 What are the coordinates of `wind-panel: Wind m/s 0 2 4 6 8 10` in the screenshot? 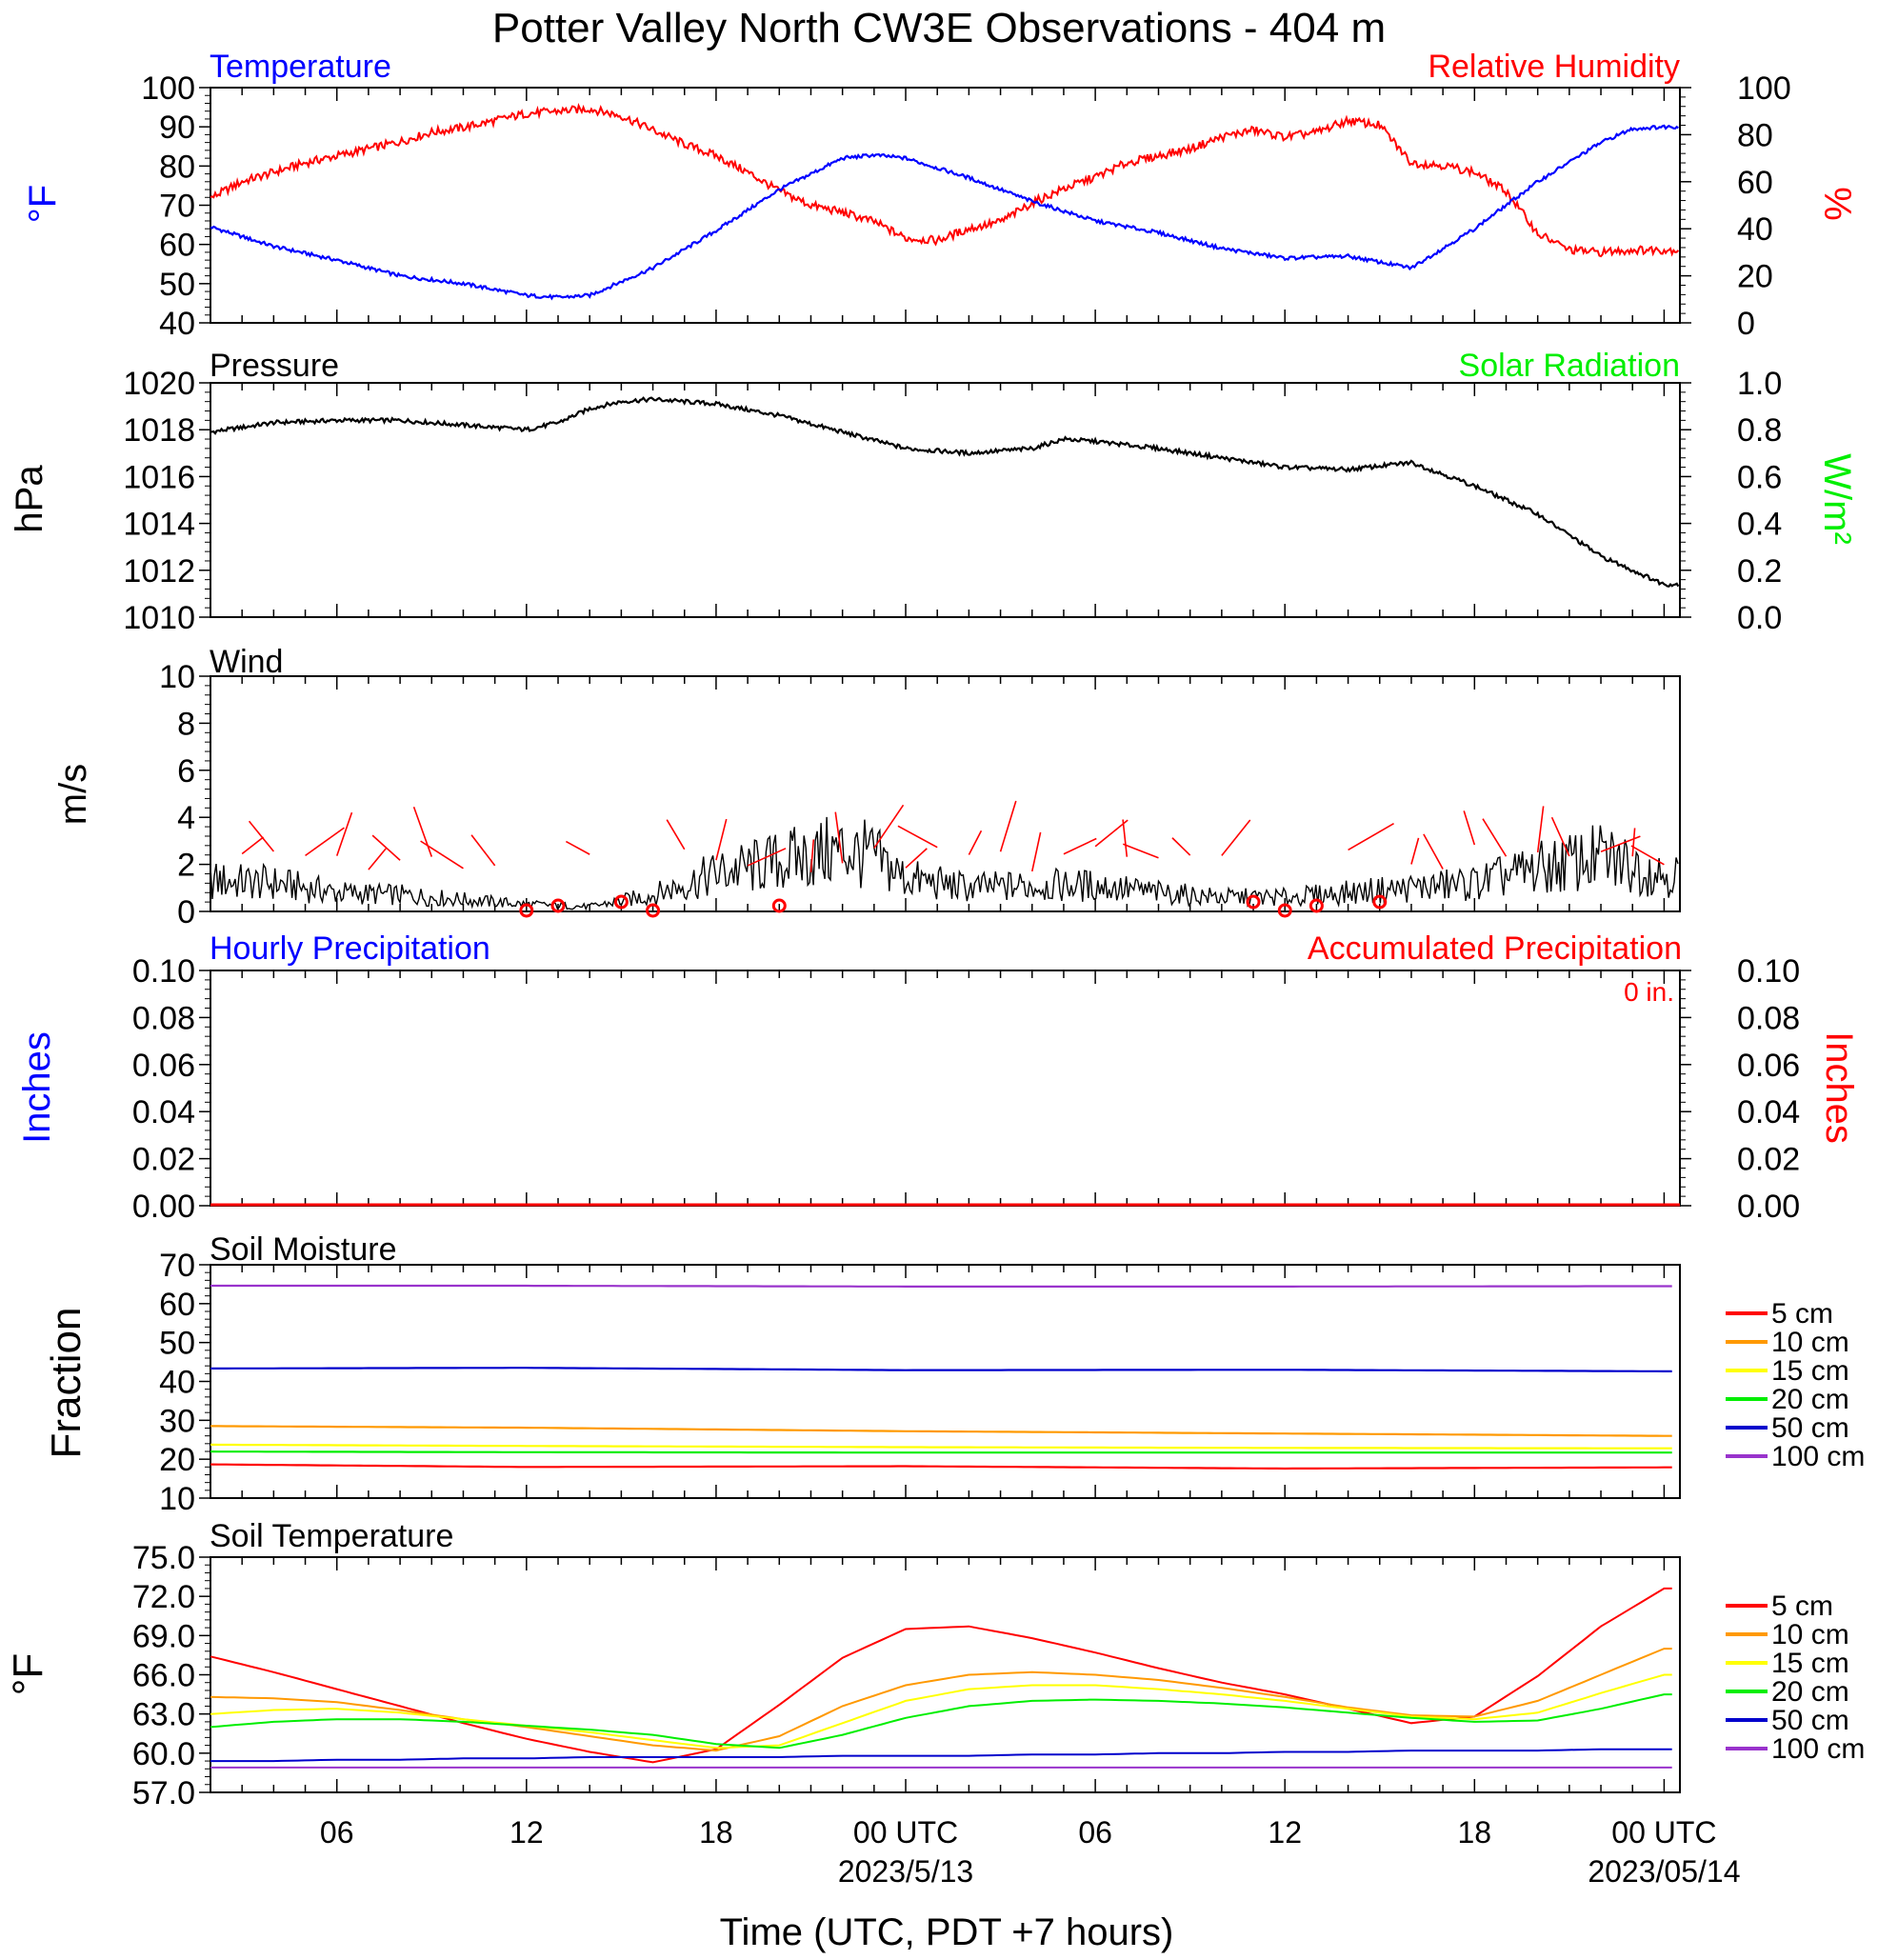 It's located at (866, 787).